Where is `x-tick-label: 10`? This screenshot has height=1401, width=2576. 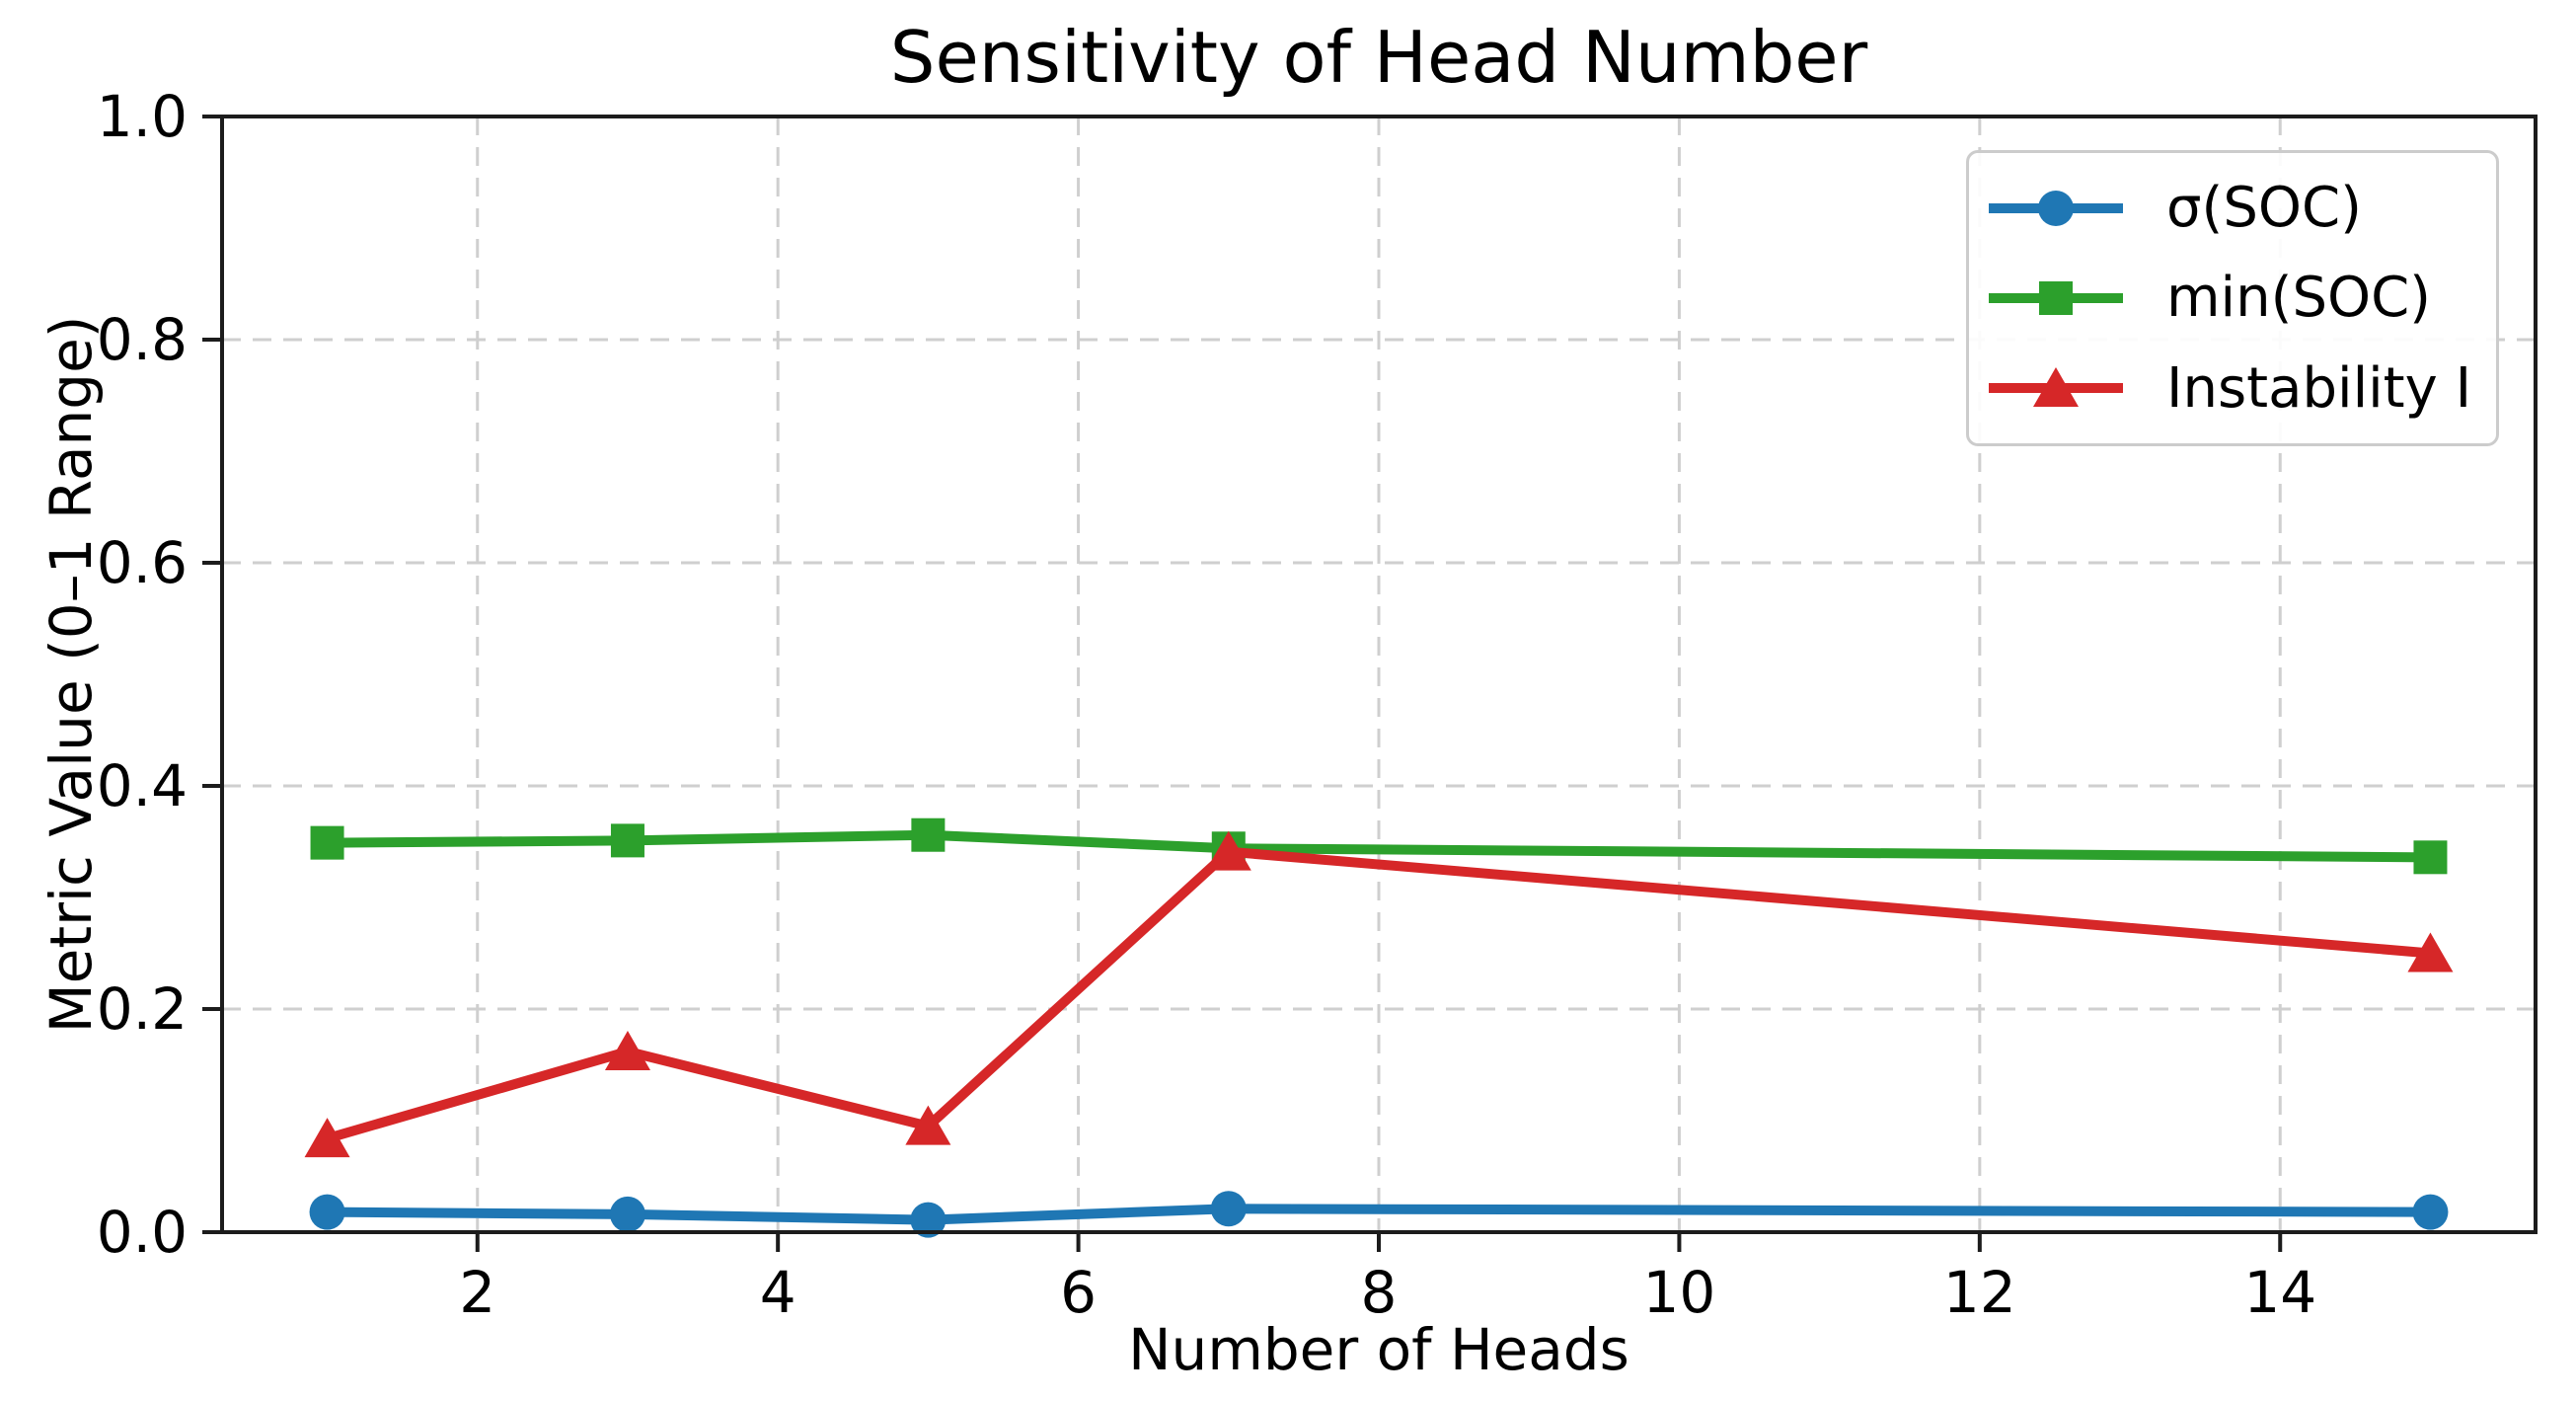 x-tick-label: 10 is located at coordinates (1679, 1293).